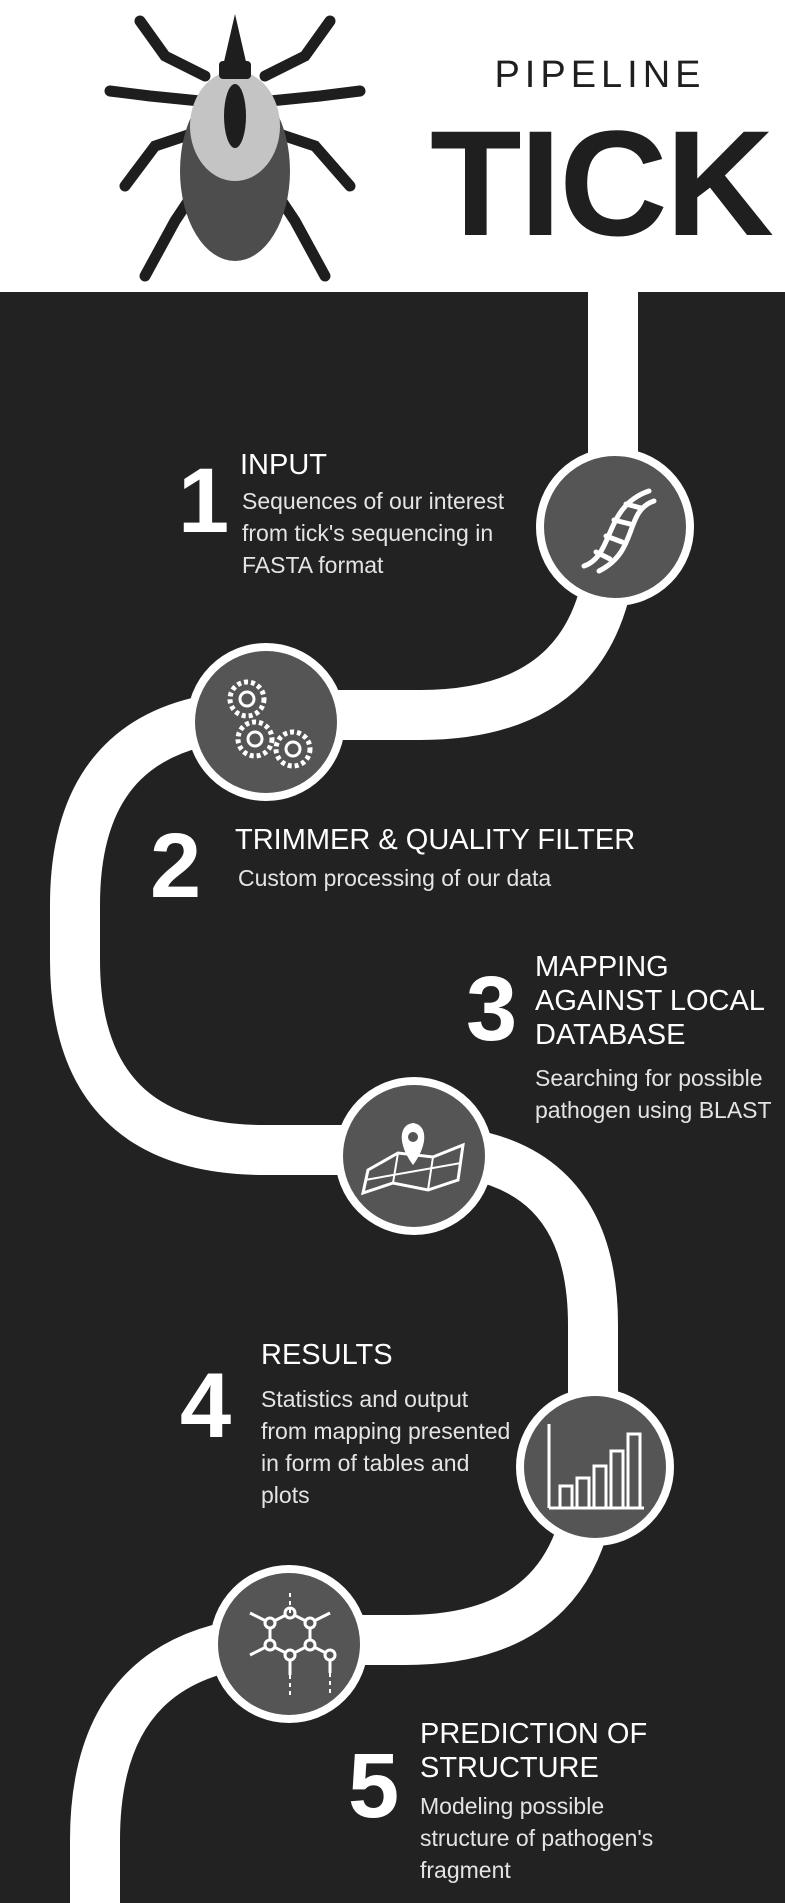 The image size is (785, 1903). I want to click on step-3-circle, so click(414, 1156).